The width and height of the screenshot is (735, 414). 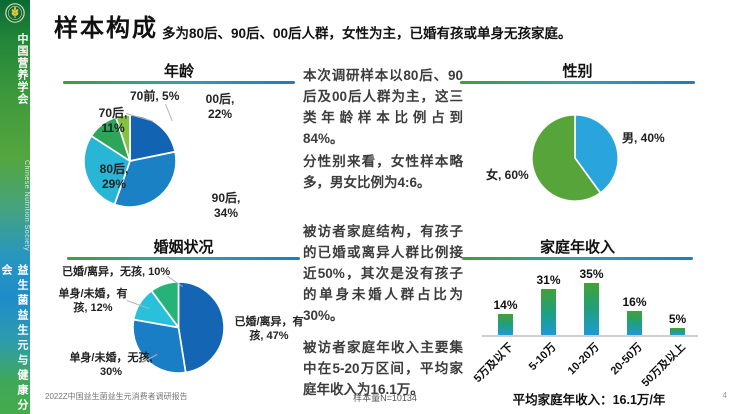 I want to click on bar-column: 14%, so click(x=505, y=316).